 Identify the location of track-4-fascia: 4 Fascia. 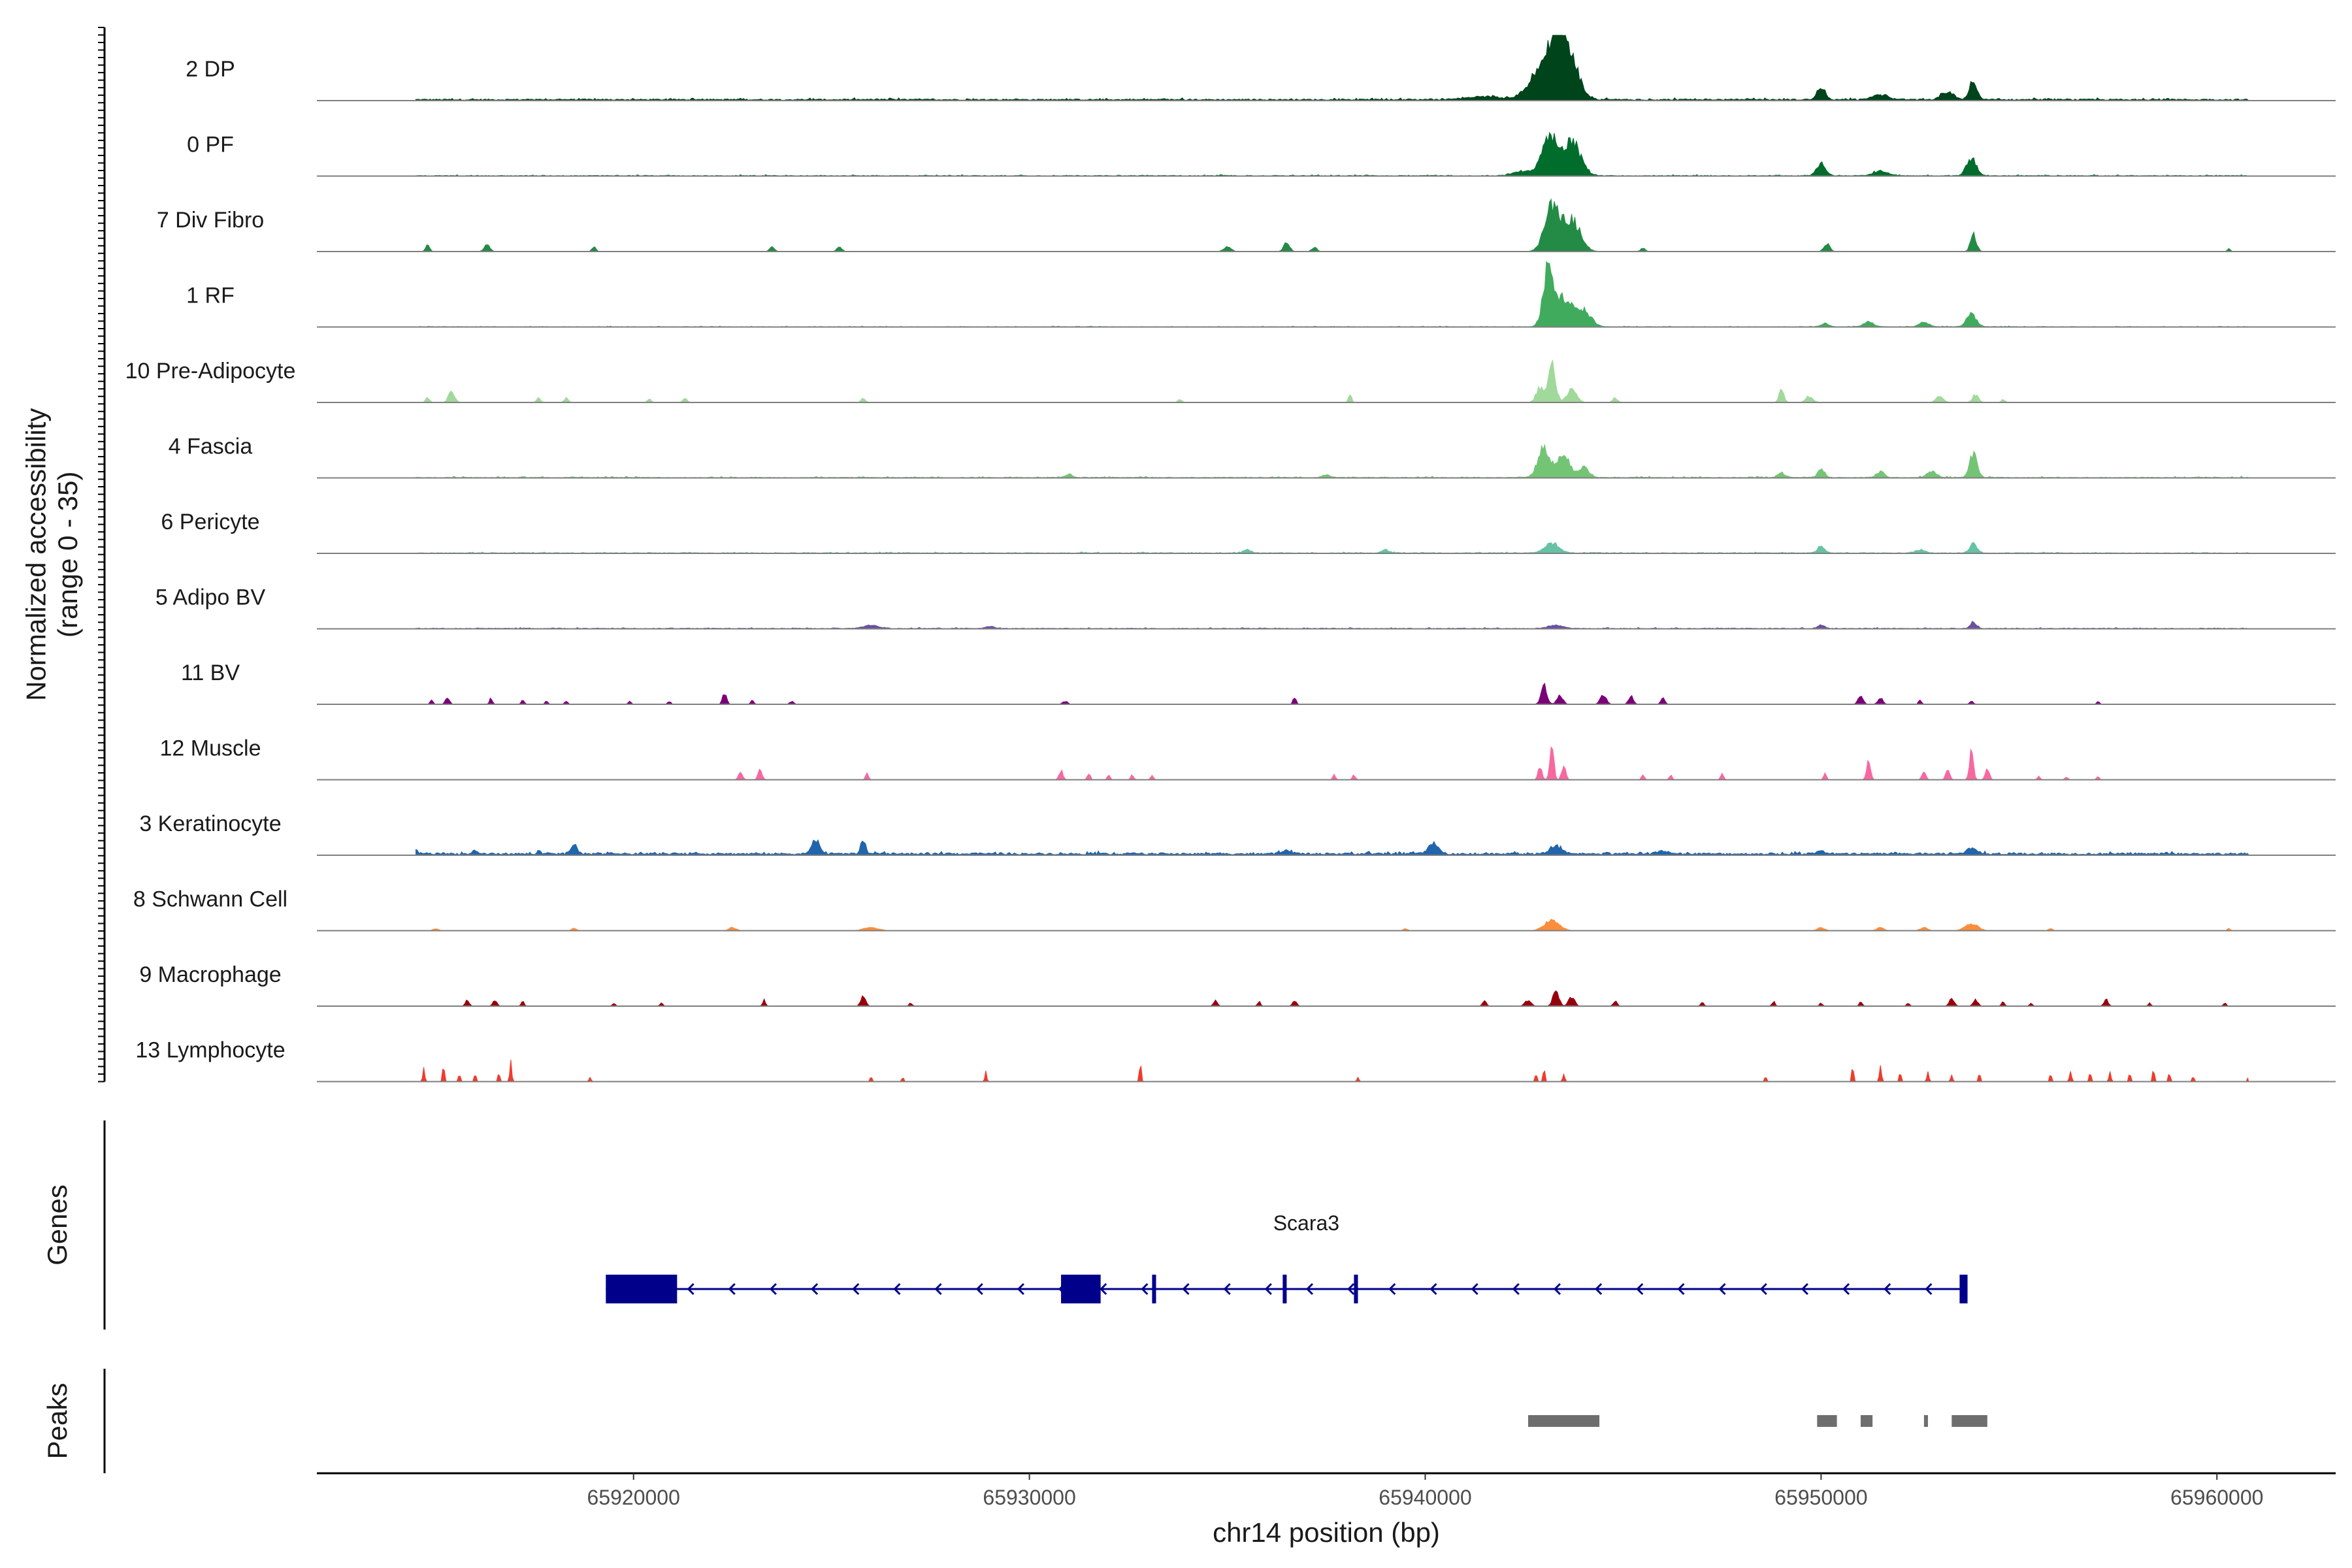
(1252, 456).